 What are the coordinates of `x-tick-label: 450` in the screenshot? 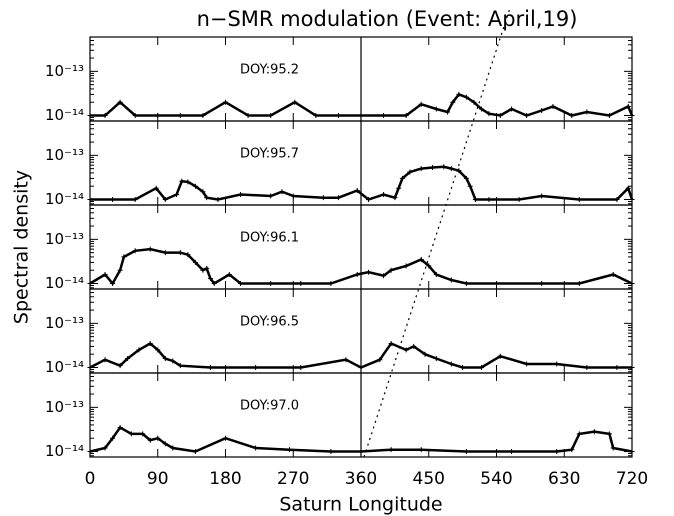 It's located at (429, 479).